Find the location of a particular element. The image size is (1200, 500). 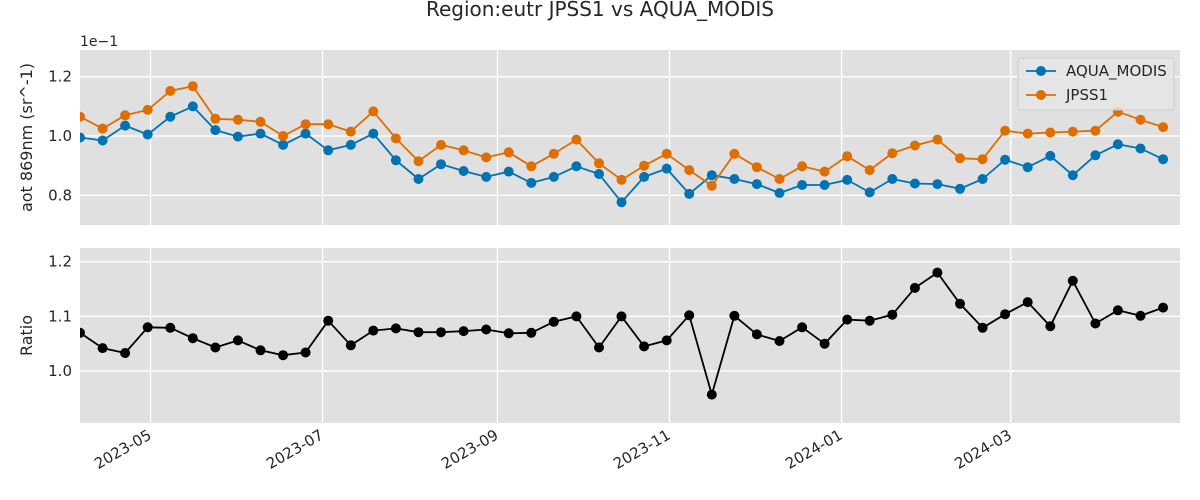

aot-y-axis-label: aot 869nm (sr^-1) is located at coordinates (26, 137).